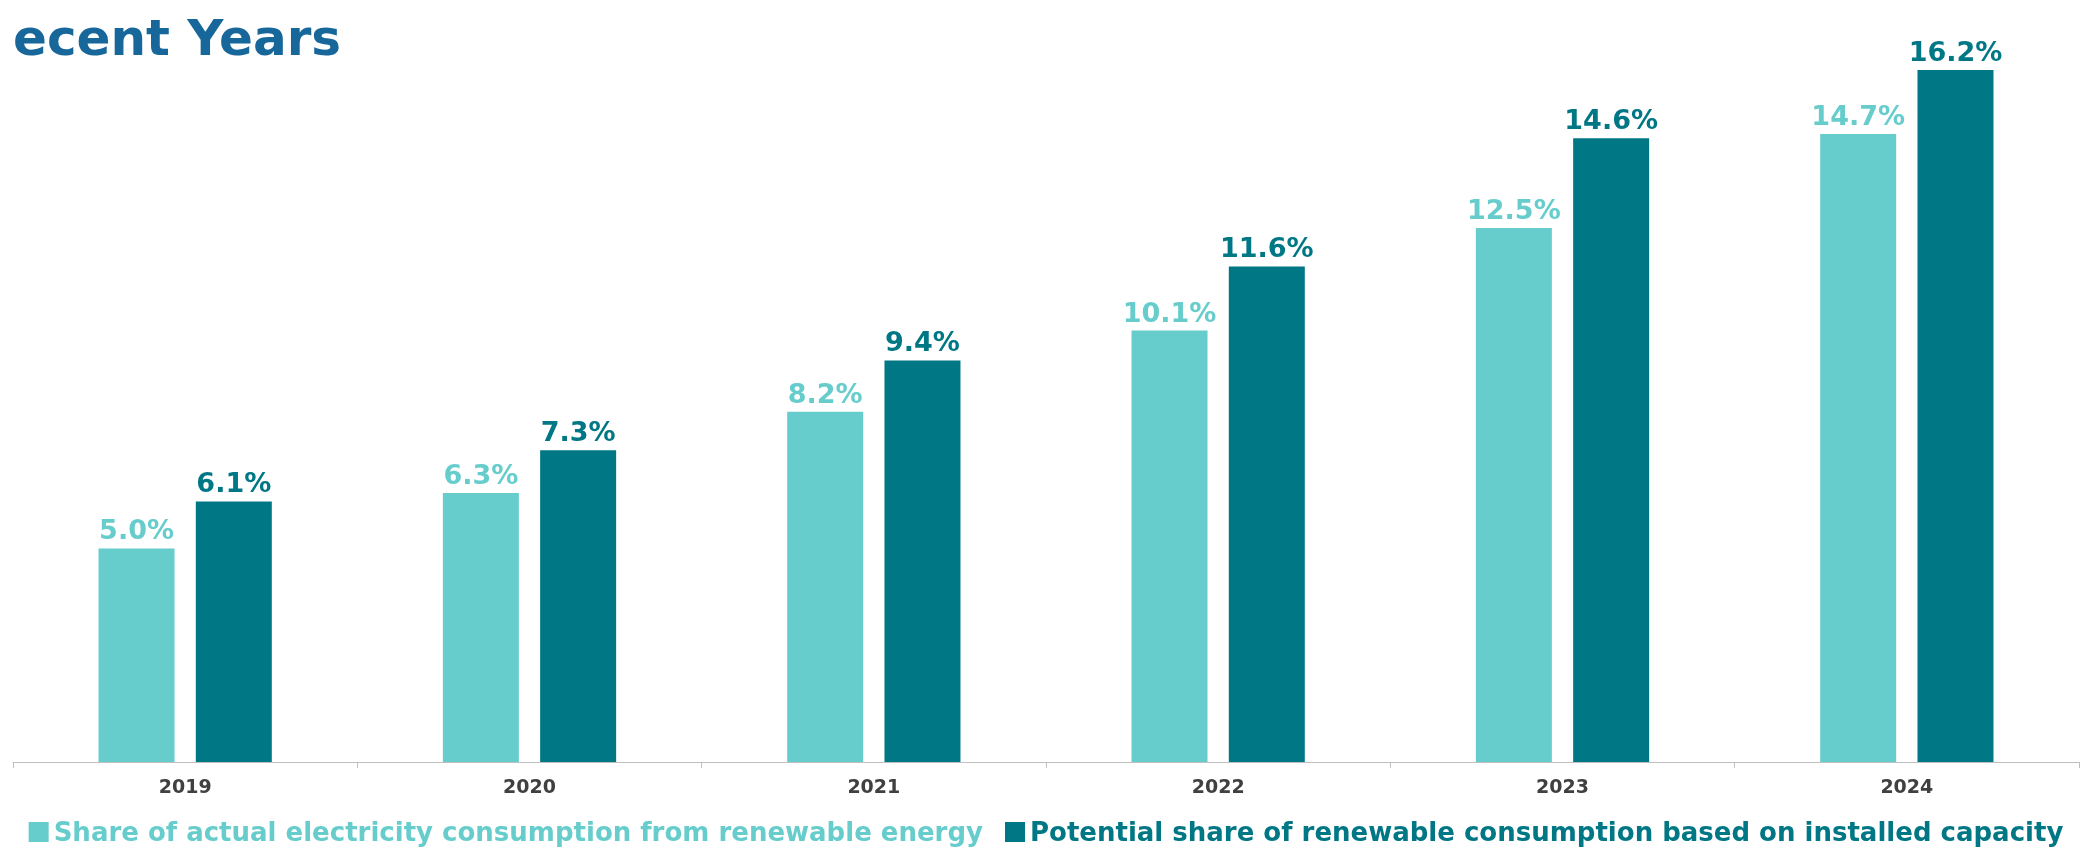  I want to click on legend-label: Share of actual electricity consumption from renewable energy, so click(518, 832).